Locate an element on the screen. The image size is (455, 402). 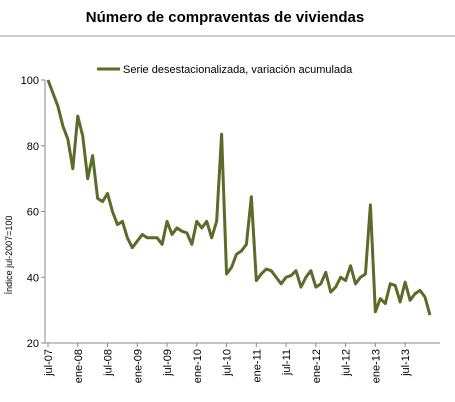
x-tick-label: jul-10 is located at coordinates (228, 363).